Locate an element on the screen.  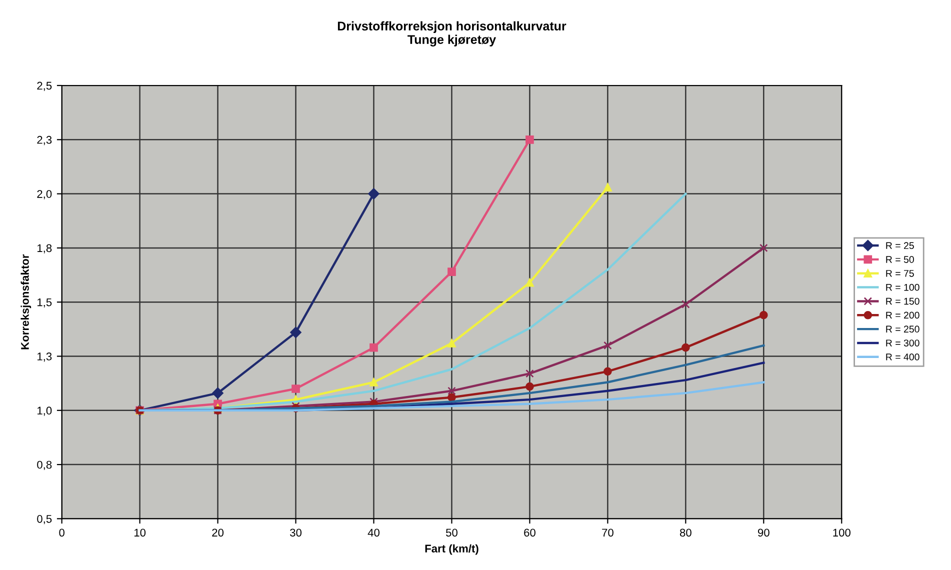
chart-title: Drivstoffkorreksjon horisontalkurvatur Tunge kjøretøy is located at coordinates (452, 33).